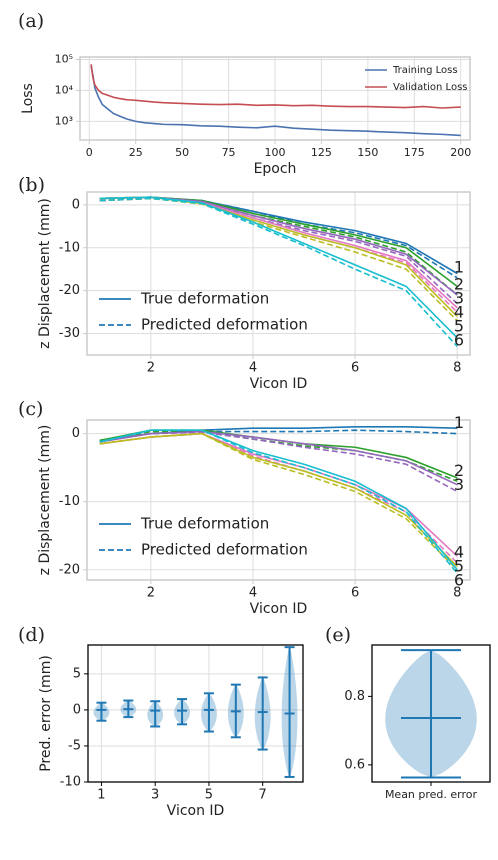 This screenshot has height=860, width=498. Describe the element at coordinates (28, 98) in the screenshot. I see `y-axis-label: Loss` at that location.